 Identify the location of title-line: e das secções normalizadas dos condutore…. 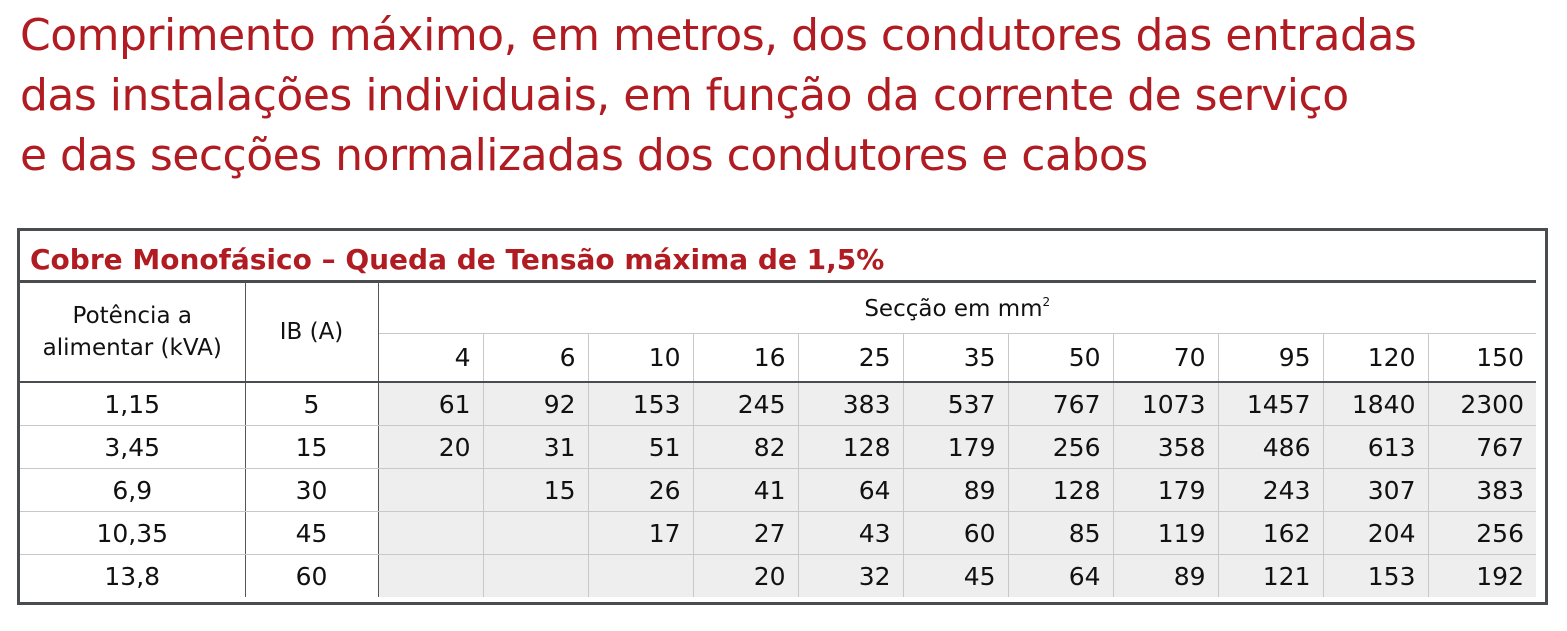
(584, 155).